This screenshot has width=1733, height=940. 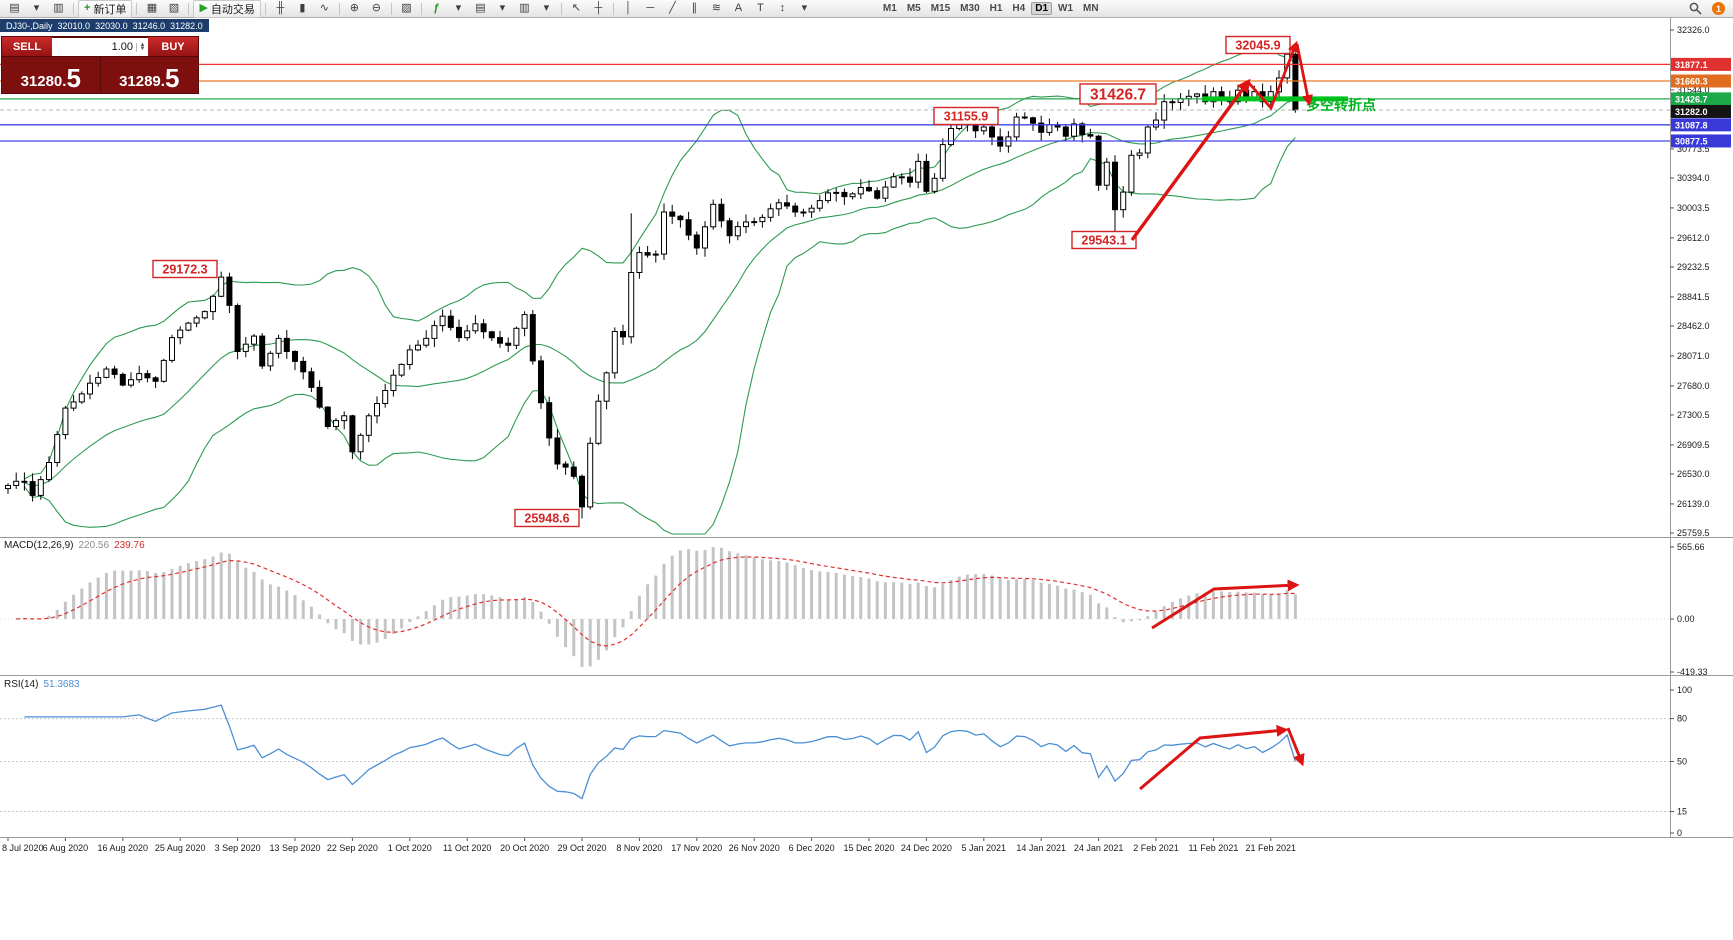 I want to click on svg-text: 24 Jan 2021, so click(x=1099, y=848).